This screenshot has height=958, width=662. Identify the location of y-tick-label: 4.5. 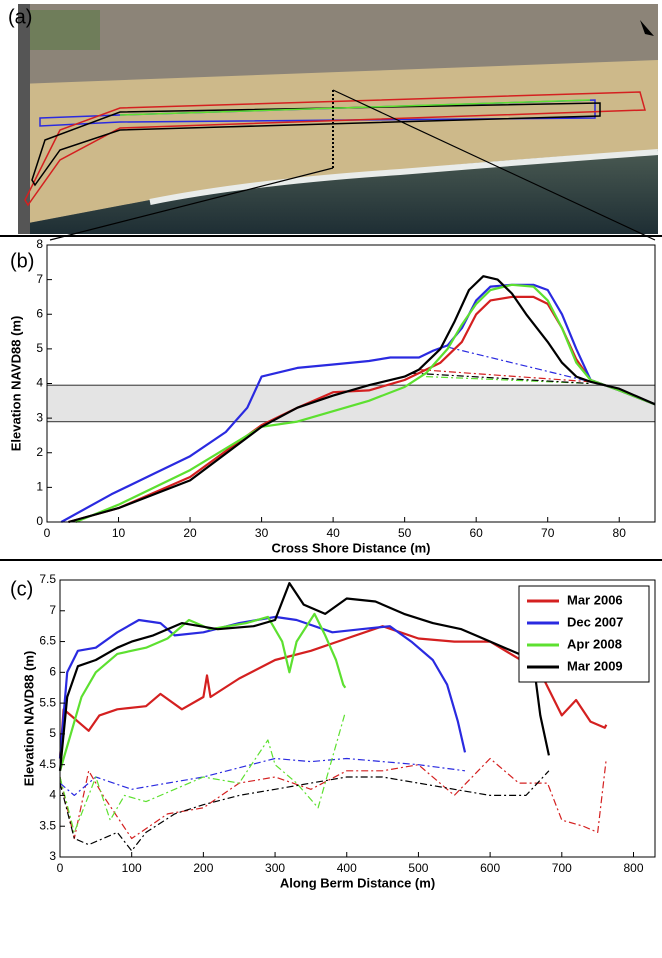
(47, 764).